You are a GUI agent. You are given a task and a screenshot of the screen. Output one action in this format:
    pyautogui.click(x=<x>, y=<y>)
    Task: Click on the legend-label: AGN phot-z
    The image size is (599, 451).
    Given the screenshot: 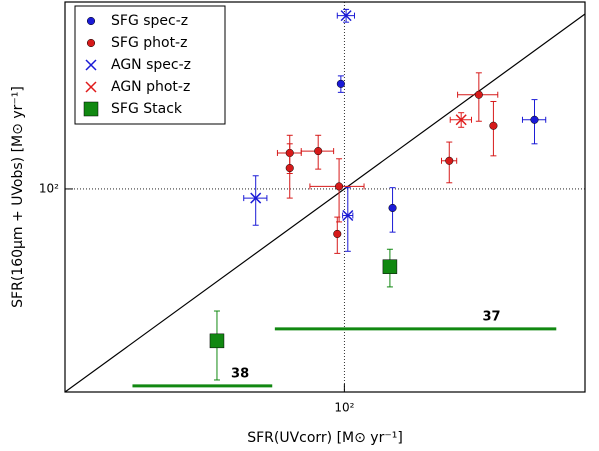 What is the action you would take?
    pyautogui.click(x=150, y=87)
    